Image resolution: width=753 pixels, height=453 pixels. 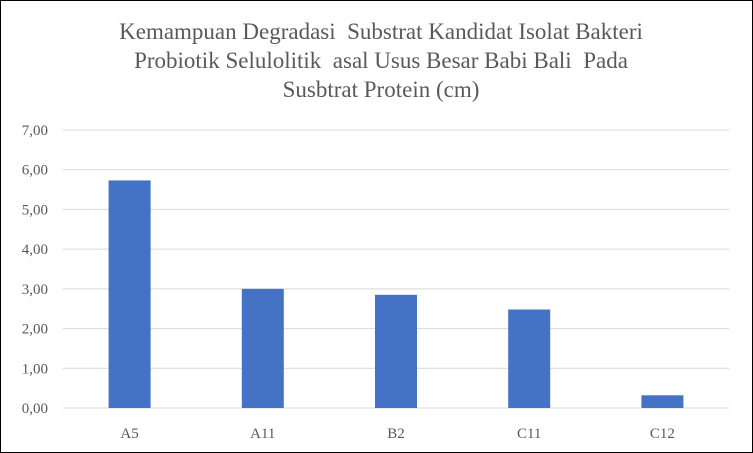 I want to click on x-category-label: A11, so click(x=262, y=434).